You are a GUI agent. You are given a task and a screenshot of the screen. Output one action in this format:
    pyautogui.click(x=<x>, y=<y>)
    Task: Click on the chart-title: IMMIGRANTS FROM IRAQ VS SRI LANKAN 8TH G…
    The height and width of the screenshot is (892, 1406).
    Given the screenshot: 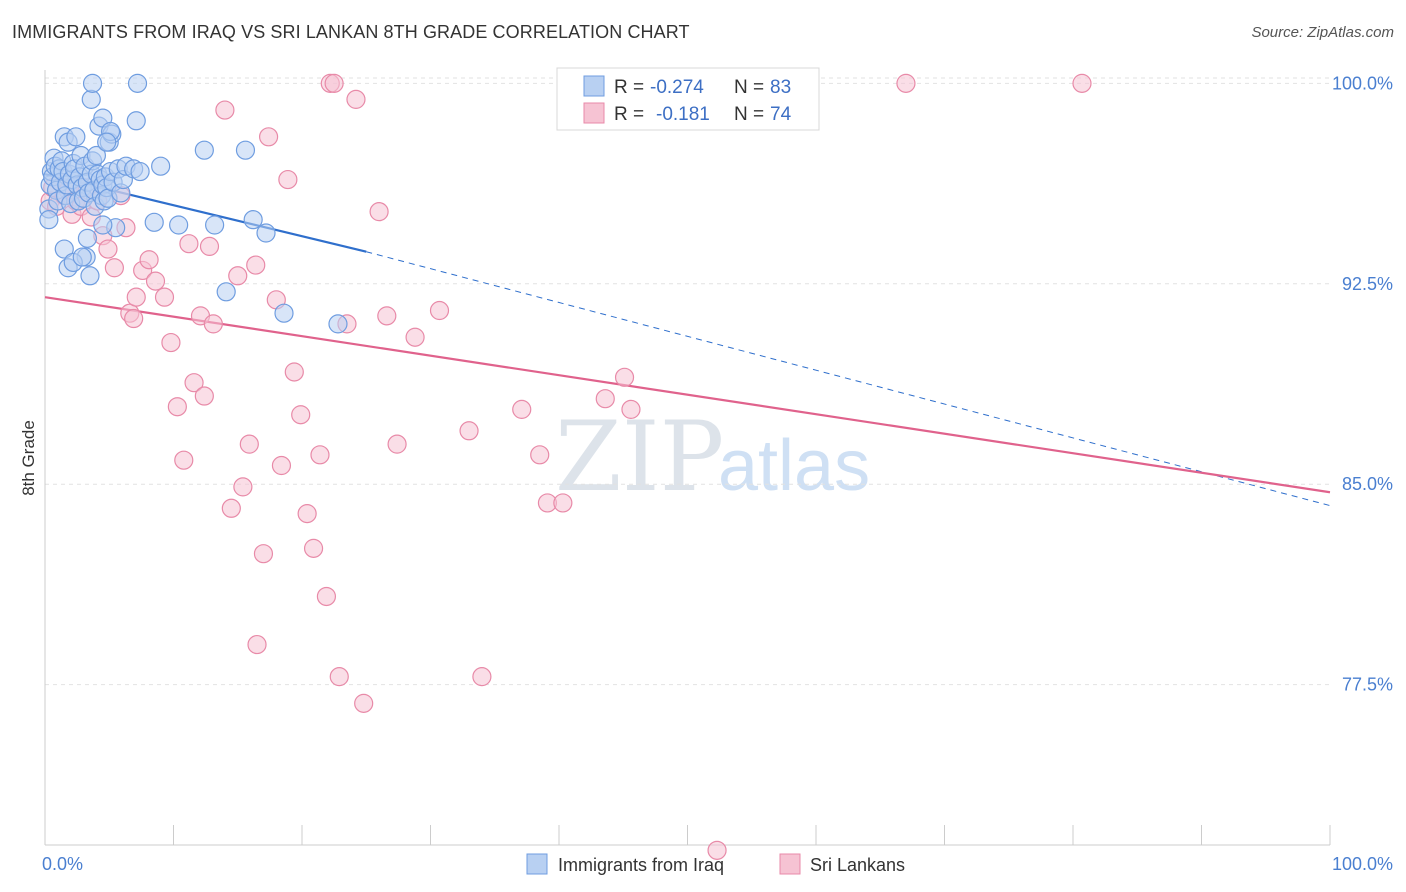 What is the action you would take?
    pyautogui.click(x=351, y=32)
    